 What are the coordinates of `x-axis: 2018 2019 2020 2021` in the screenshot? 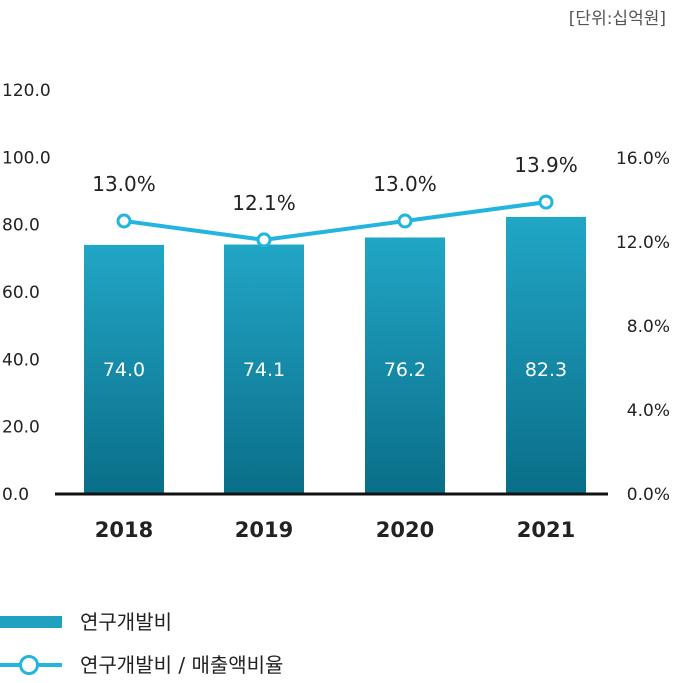 It's located at (335, 530).